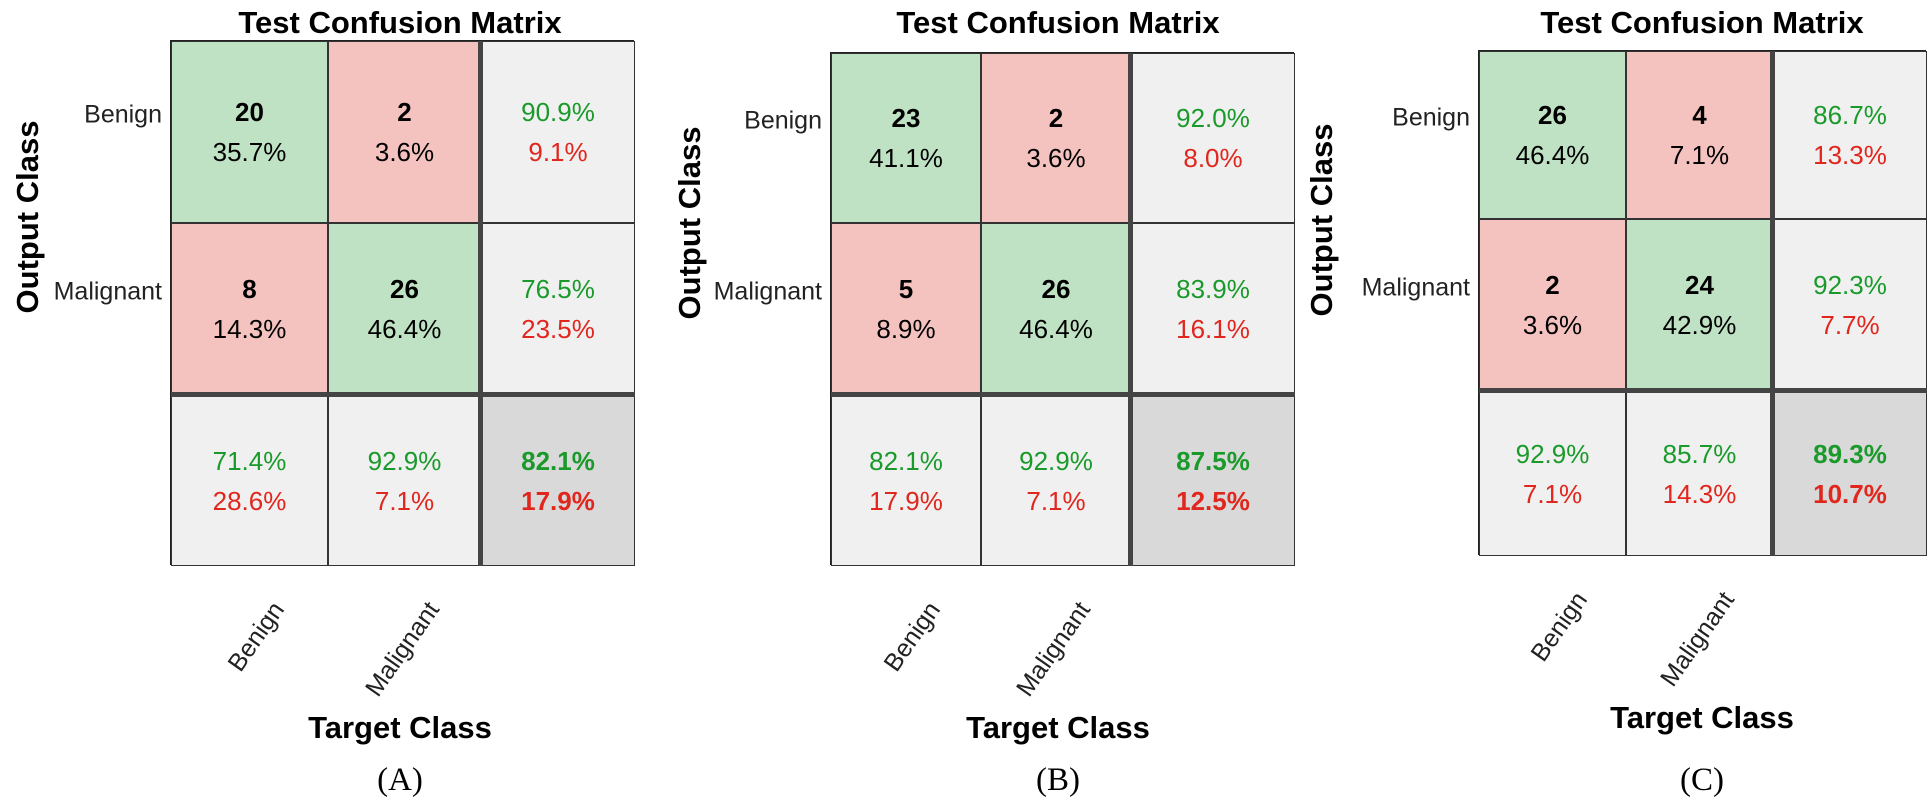  What do you see at coordinates (1699, 493) in the screenshot?
I see `miss-rate-value: 14.3%` at bounding box center [1699, 493].